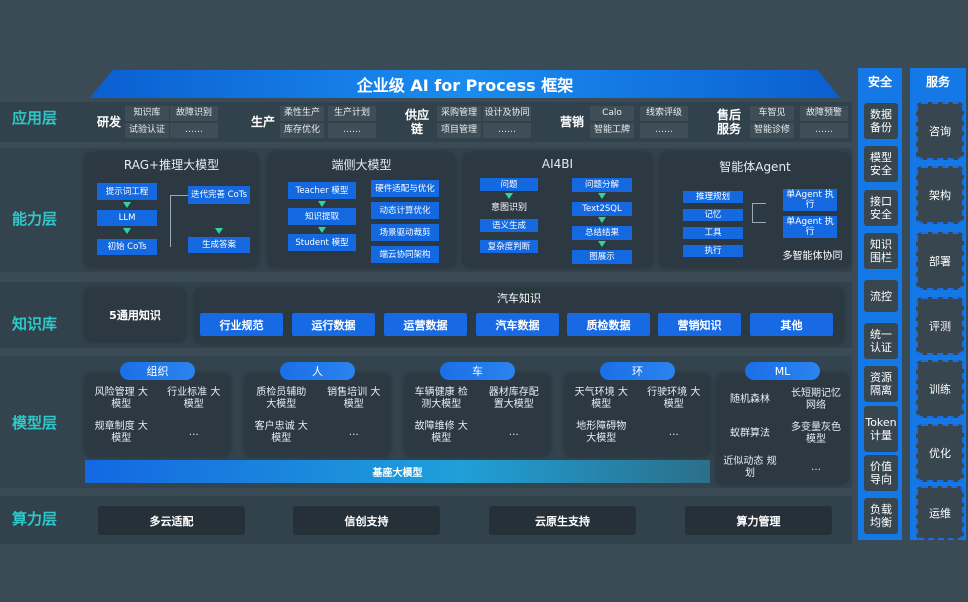 Image resolution: width=968 pixels, height=602 pixels. What do you see at coordinates (333, 324) in the screenshot?
I see `knowledge-item: 运行数据` at bounding box center [333, 324].